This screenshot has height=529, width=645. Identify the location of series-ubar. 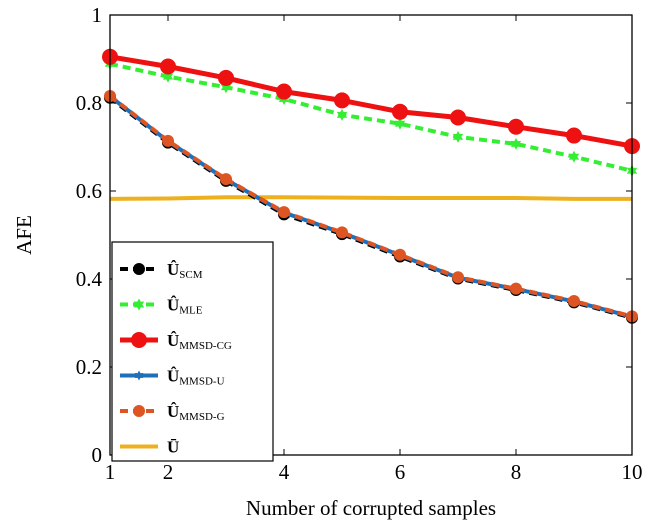
(370, 198).